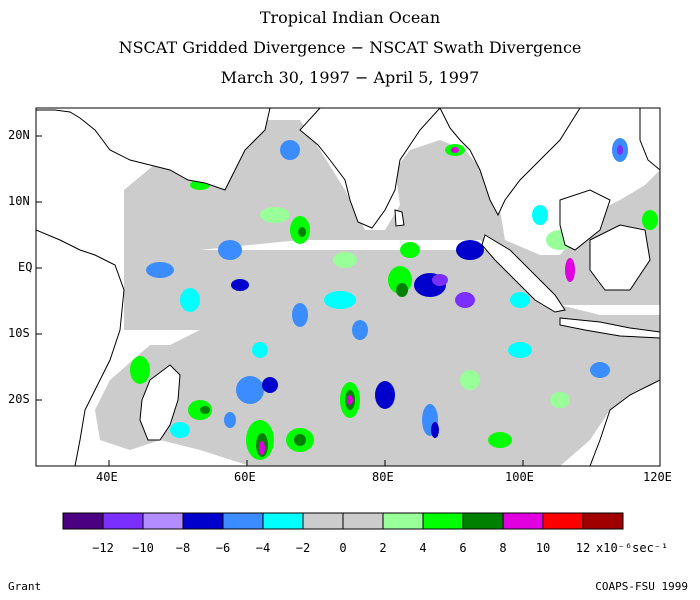  I want to click on sri-lanka-land, so click(399, 218).